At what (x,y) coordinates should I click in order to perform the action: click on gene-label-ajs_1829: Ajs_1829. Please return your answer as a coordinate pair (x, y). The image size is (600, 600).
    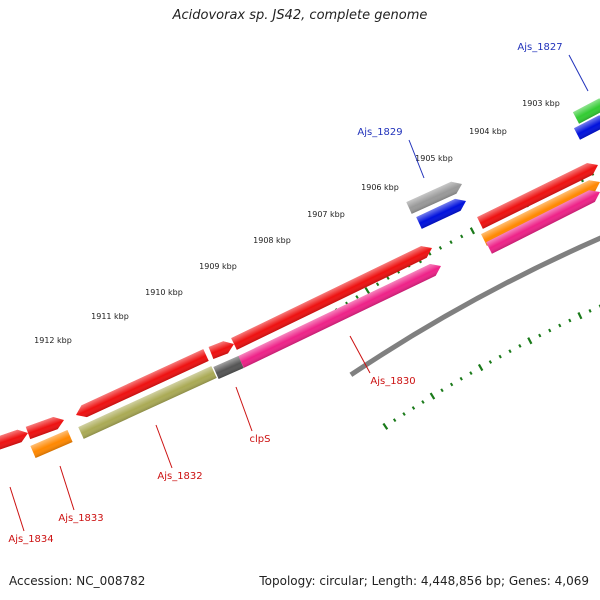
    Looking at the image, I should click on (379, 132).